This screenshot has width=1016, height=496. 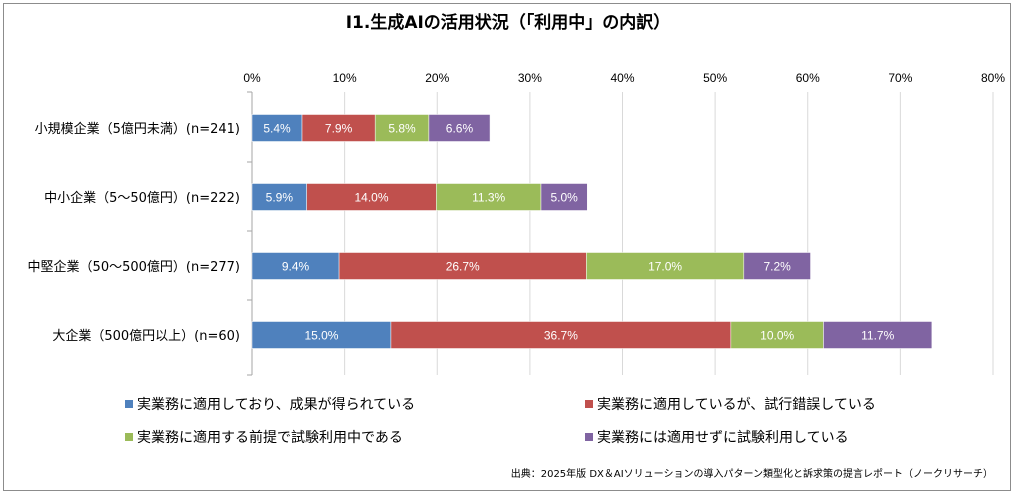 I want to click on data-label: 5.0%, so click(x=564, y=198).